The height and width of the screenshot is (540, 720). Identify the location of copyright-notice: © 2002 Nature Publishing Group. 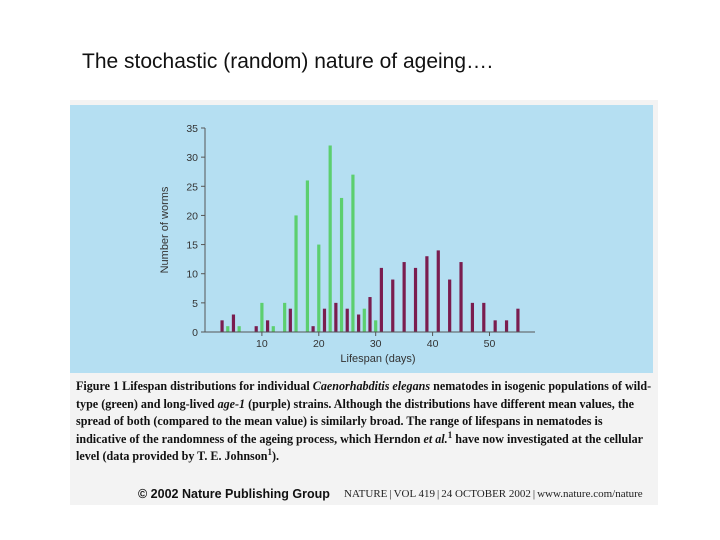
(234, 494).